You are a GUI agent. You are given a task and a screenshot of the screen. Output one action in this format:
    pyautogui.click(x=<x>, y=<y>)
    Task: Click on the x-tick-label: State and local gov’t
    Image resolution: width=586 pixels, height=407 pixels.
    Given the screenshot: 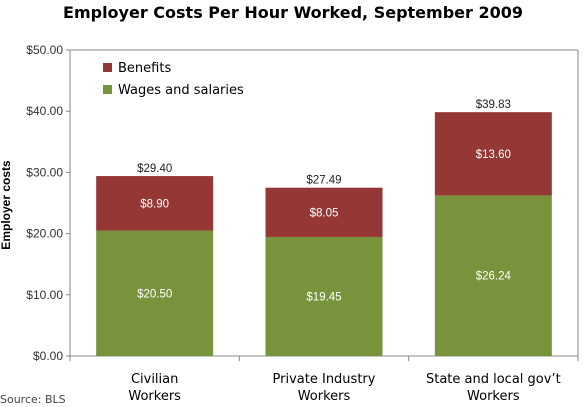 What is the action you would take?
    pyautogui.click(x=493, y=379)
    